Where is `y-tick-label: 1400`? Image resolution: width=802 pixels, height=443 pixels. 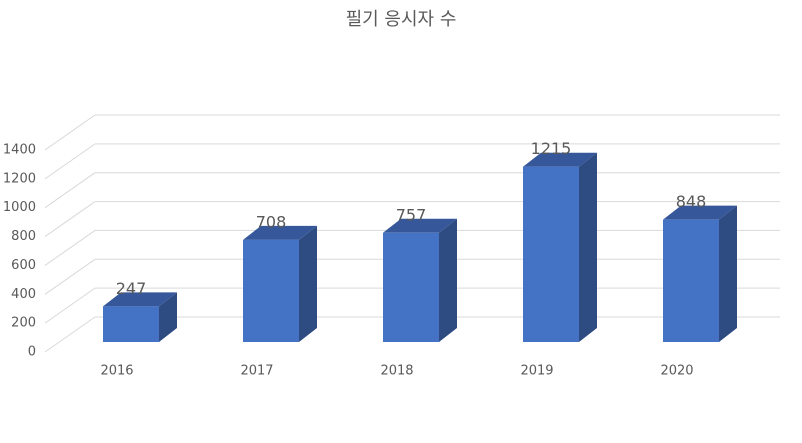
y-tick-label: 1400 is located at coordinates (19, 150).